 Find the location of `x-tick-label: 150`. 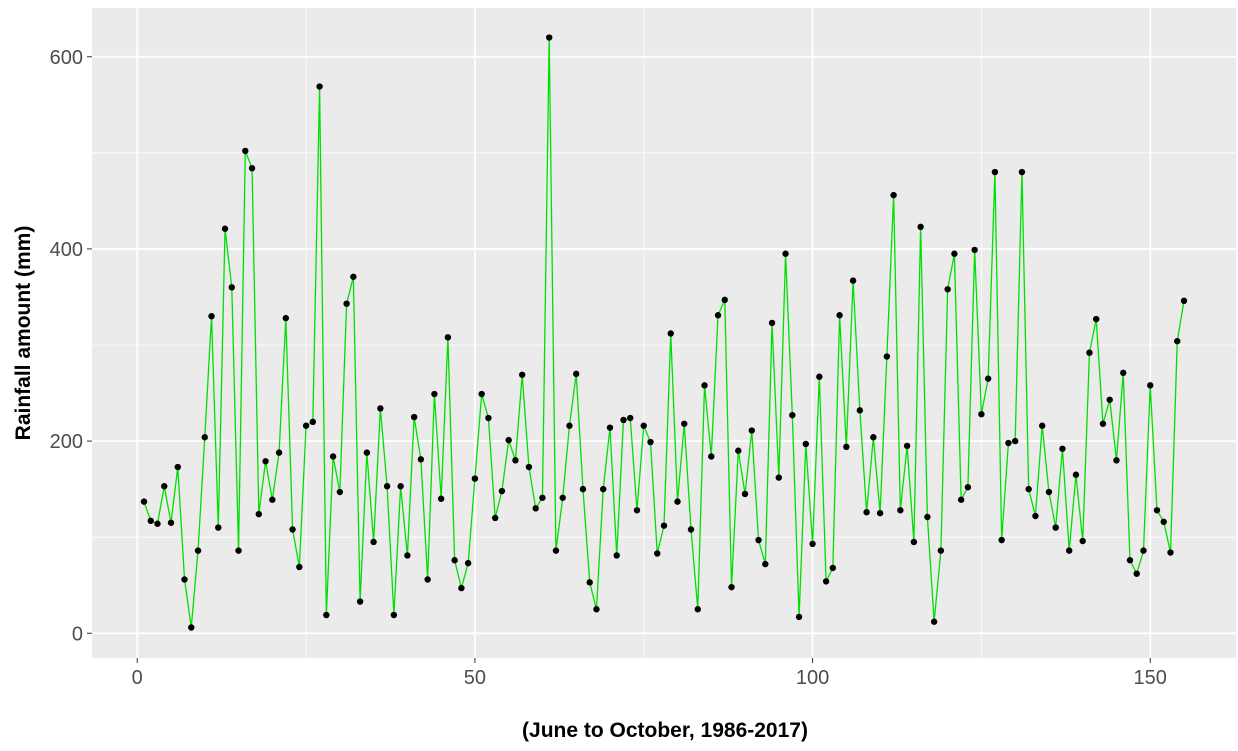

x-tick-label: 150 is located at coordinates (1150, 678).